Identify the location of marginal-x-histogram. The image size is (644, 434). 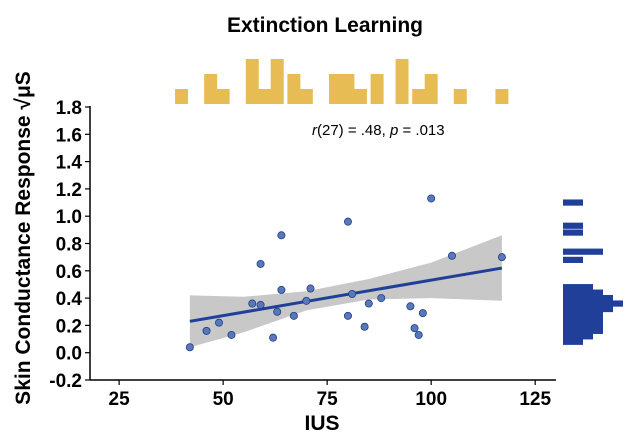
(342, 81).